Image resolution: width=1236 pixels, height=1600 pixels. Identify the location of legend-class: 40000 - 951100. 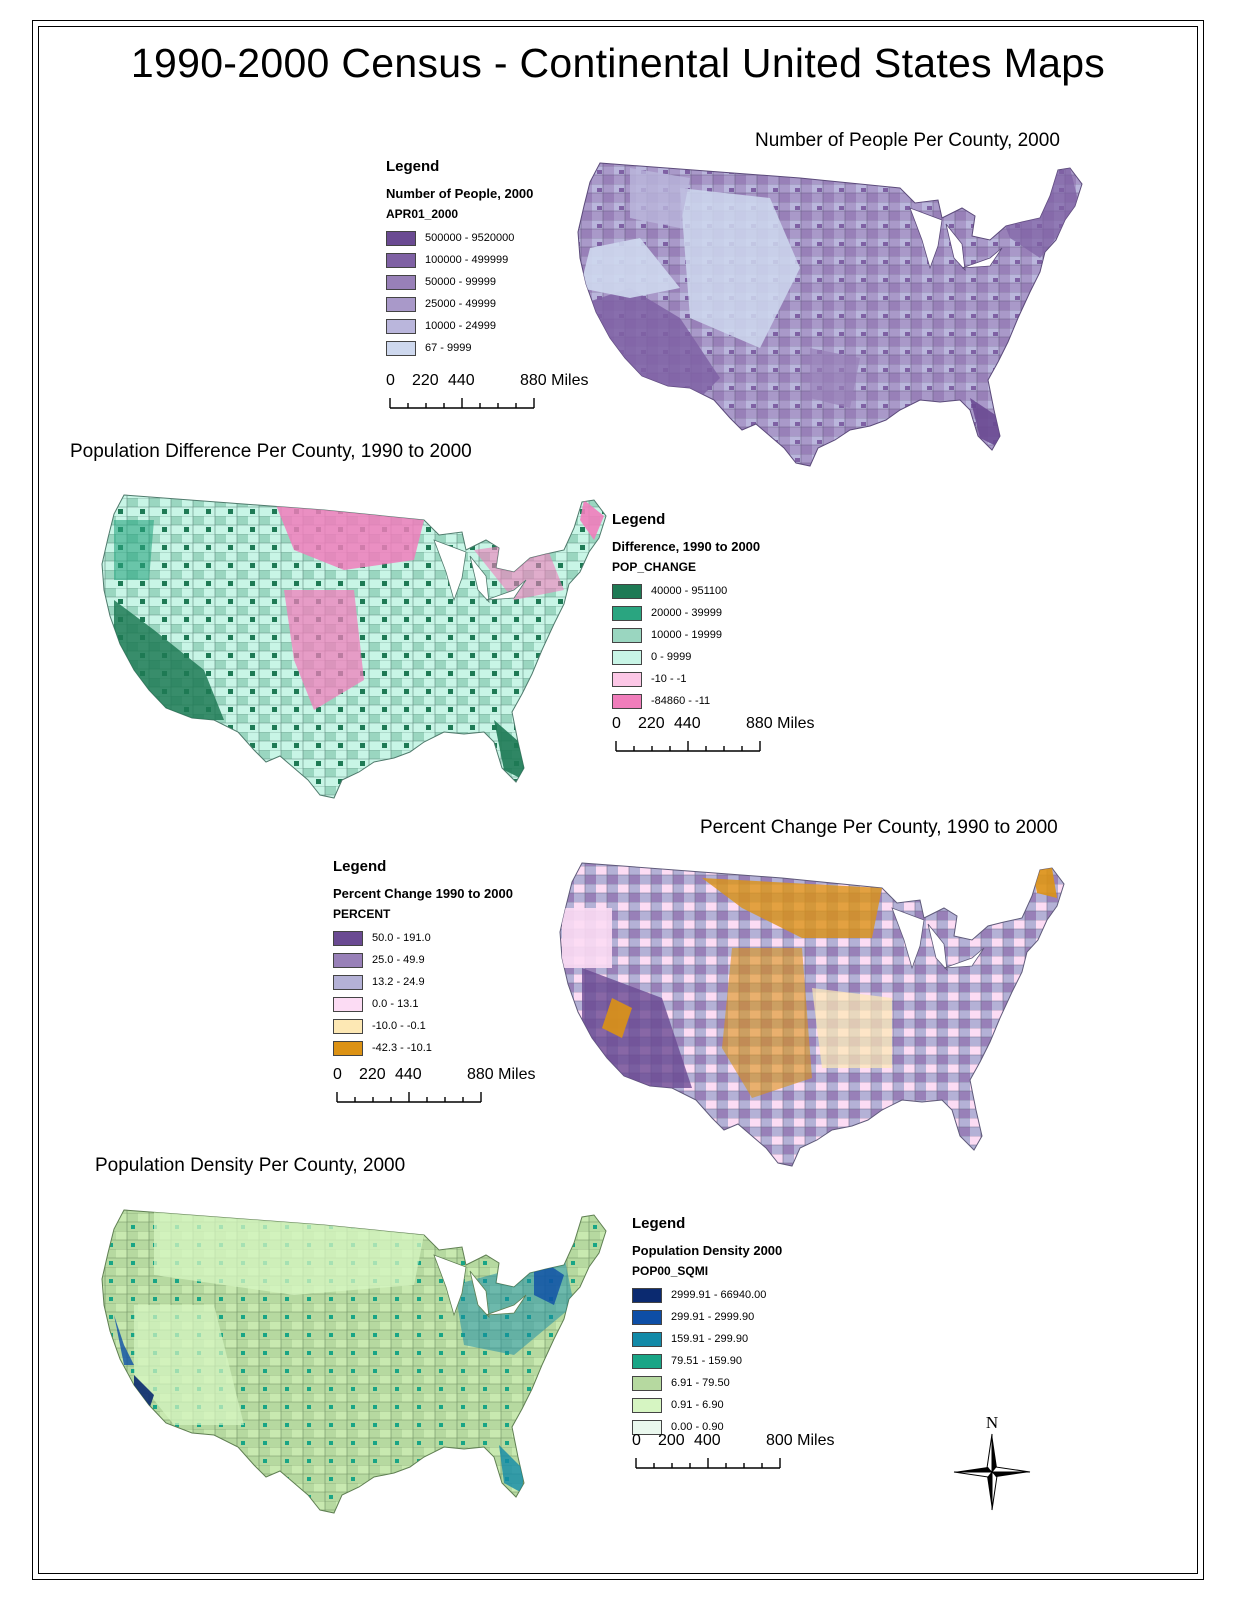
(686, 591).